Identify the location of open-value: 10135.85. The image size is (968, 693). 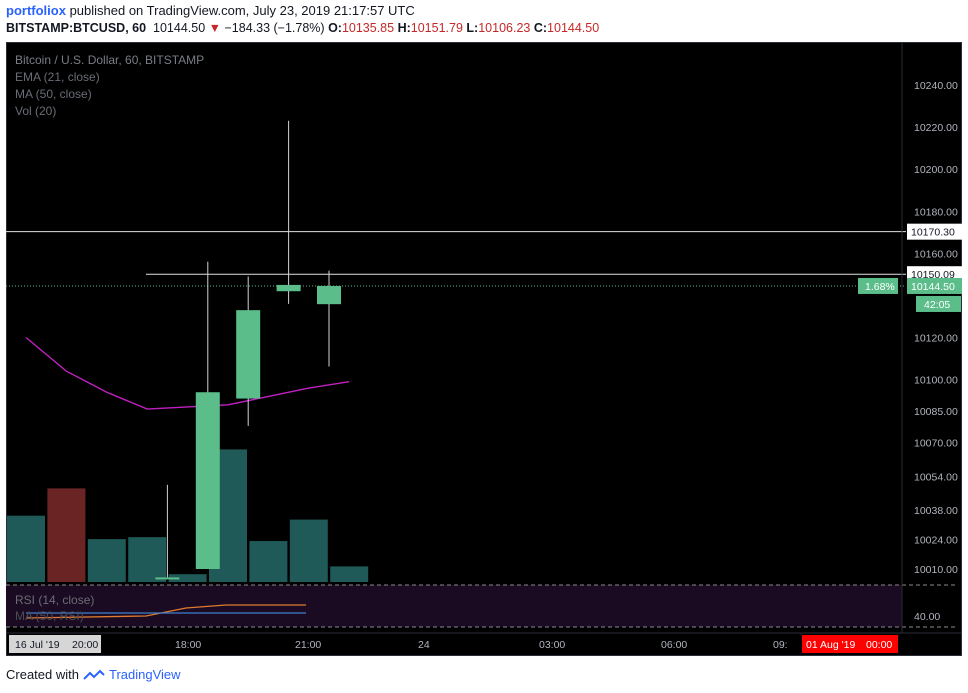
(368, 28).